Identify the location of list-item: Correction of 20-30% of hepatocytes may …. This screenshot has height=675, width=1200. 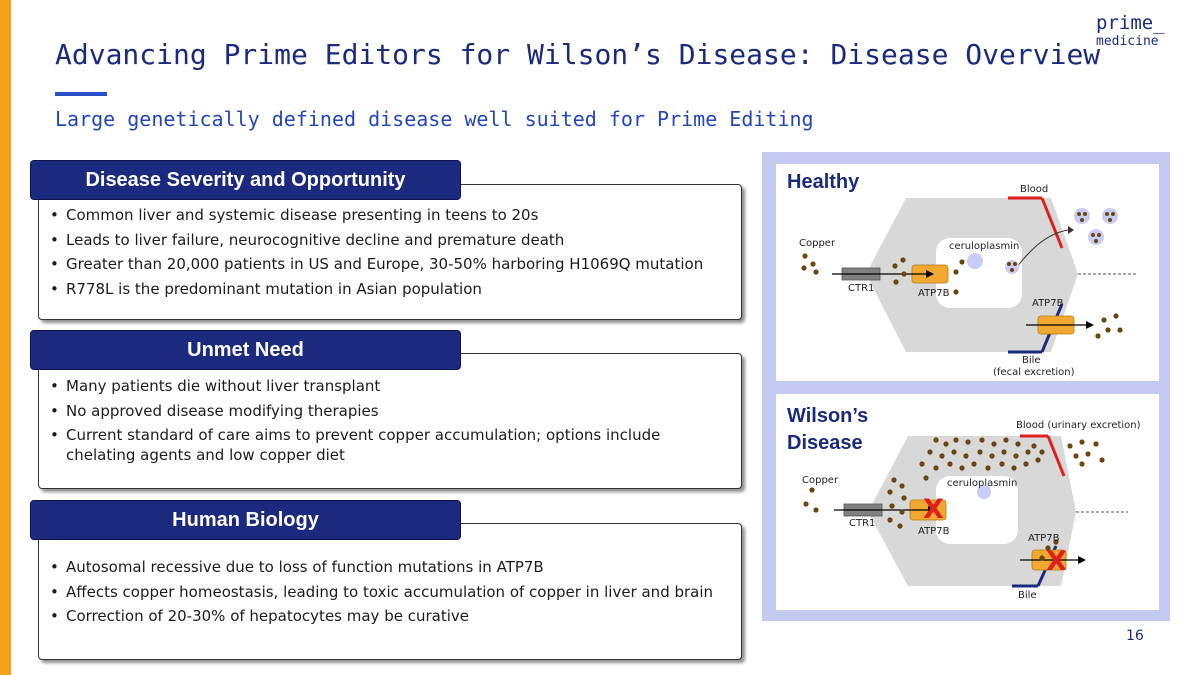
(395, 616).